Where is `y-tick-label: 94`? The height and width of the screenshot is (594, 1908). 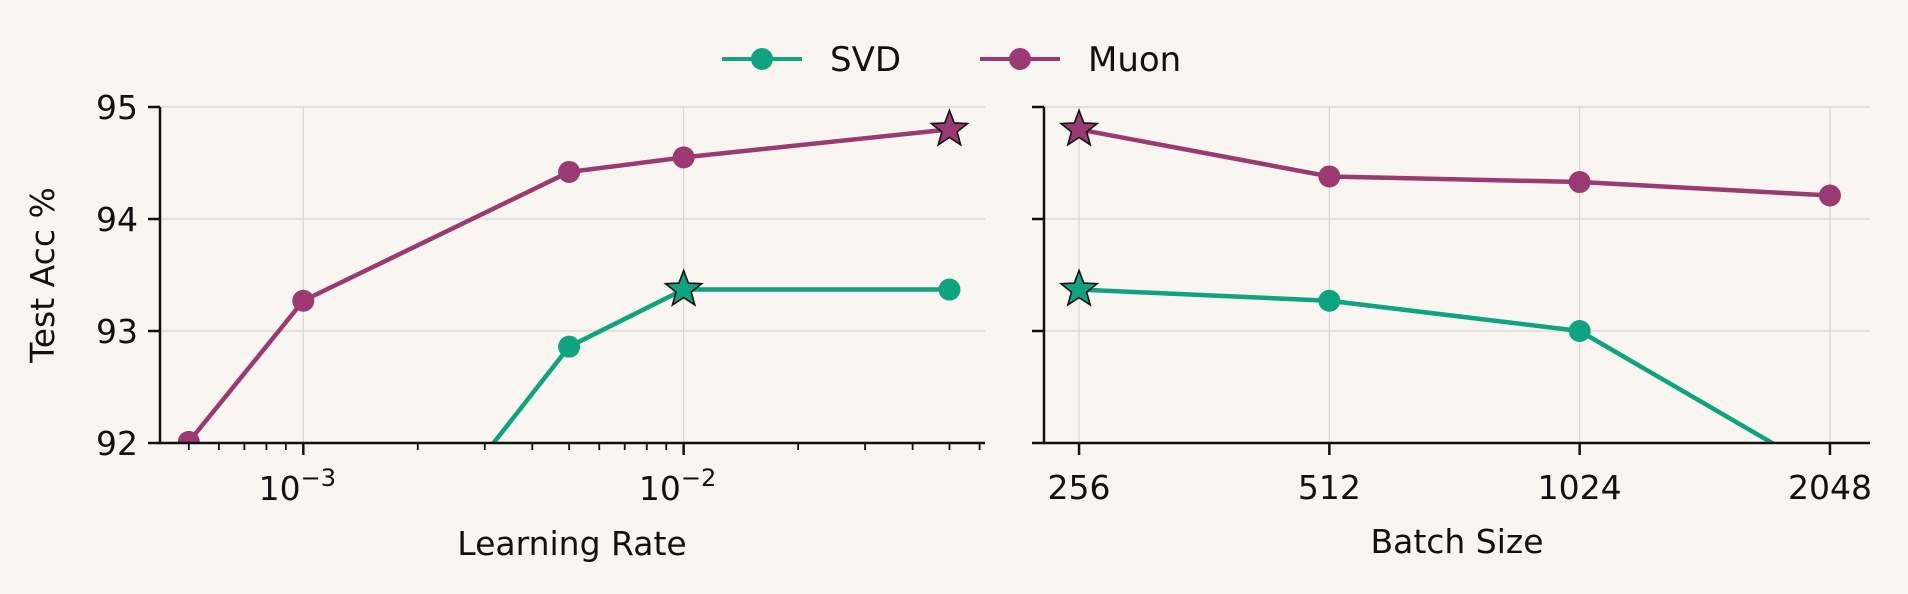 y-tick-label: 94 is located at coordinates (117, 219).